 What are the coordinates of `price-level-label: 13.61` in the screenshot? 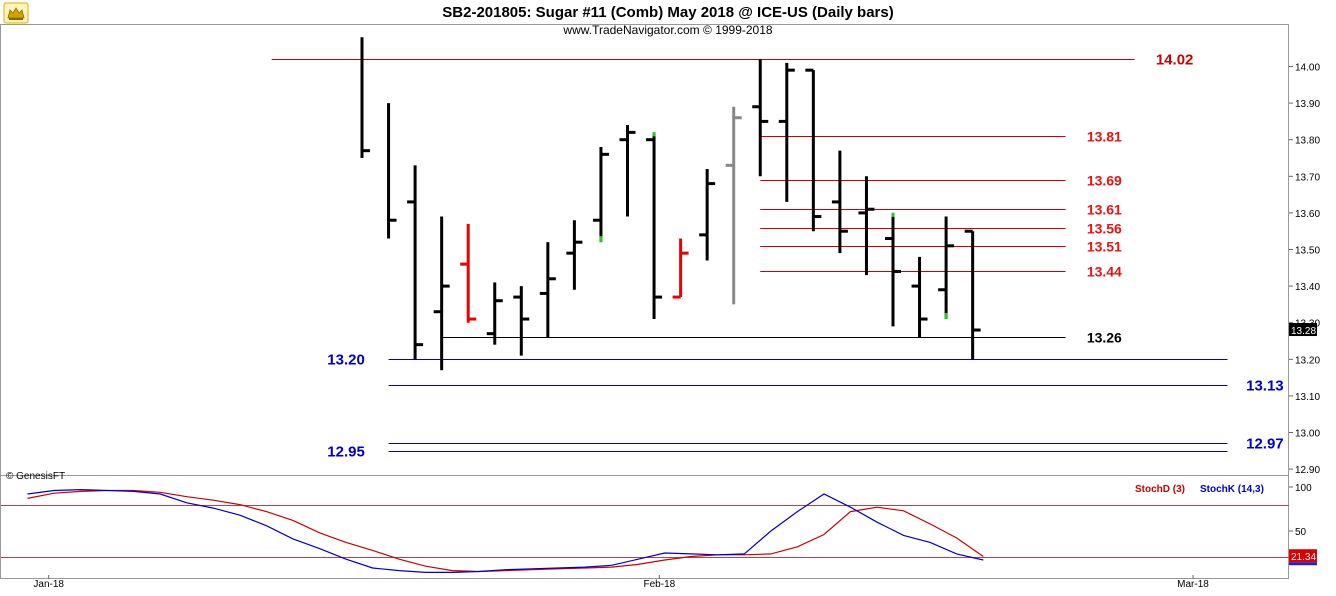 It's located at (1104, 210).